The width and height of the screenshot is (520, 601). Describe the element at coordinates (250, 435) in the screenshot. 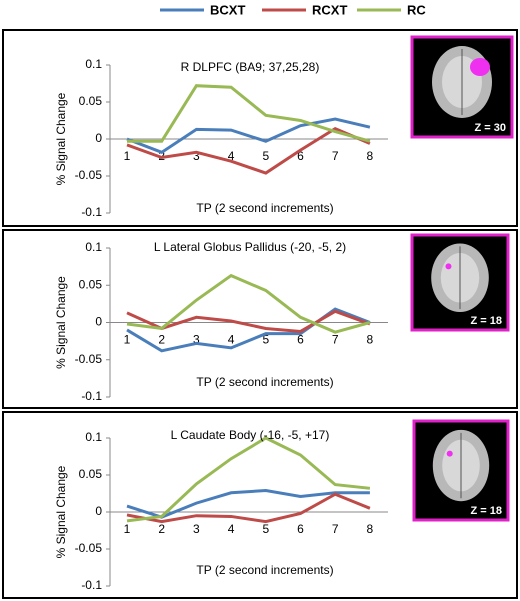

I see `chart-title: L Caudate Body (-16, -5, +17)` at that location.